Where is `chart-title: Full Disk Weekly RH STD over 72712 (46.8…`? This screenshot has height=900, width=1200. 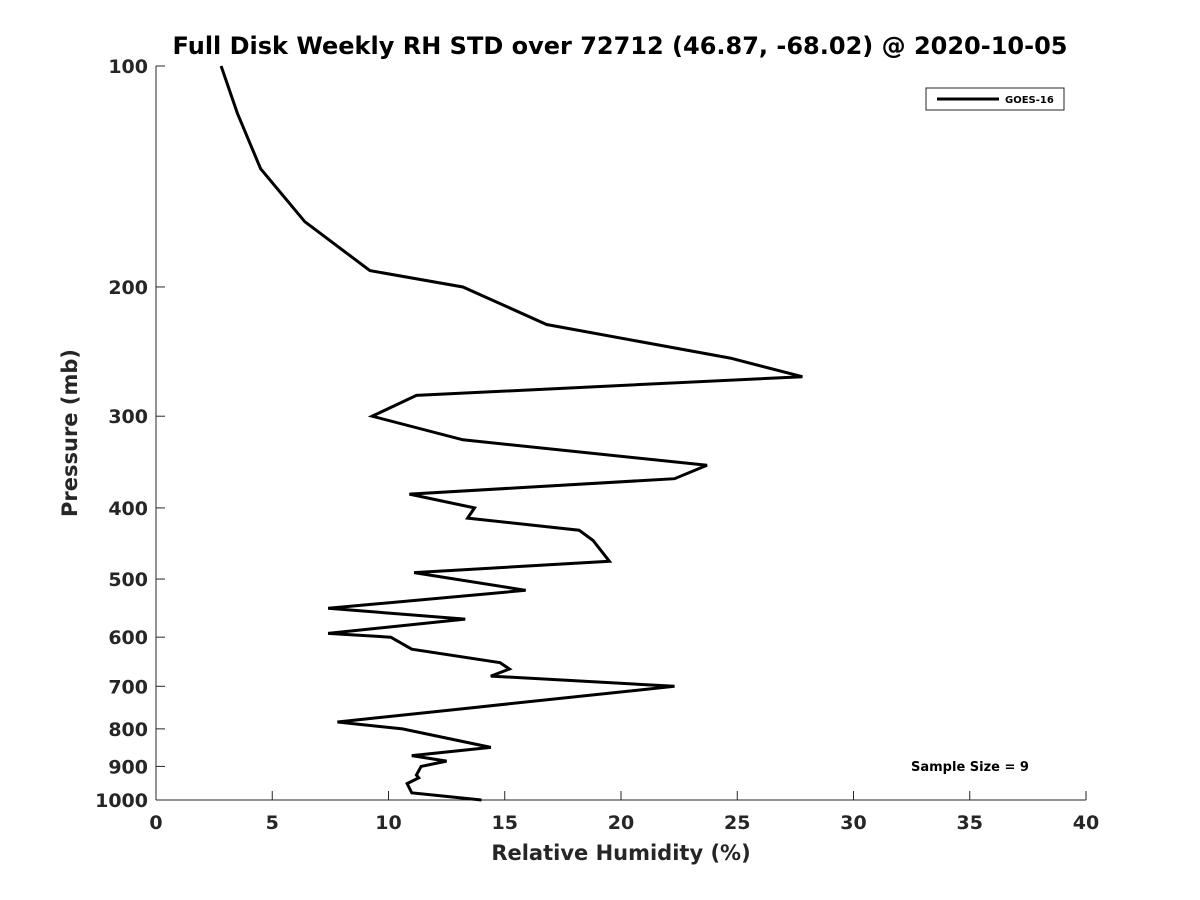
chart-title: Full Disk Weekly RH STD over 72712 (46.8… is located at coordinates (620, 46).